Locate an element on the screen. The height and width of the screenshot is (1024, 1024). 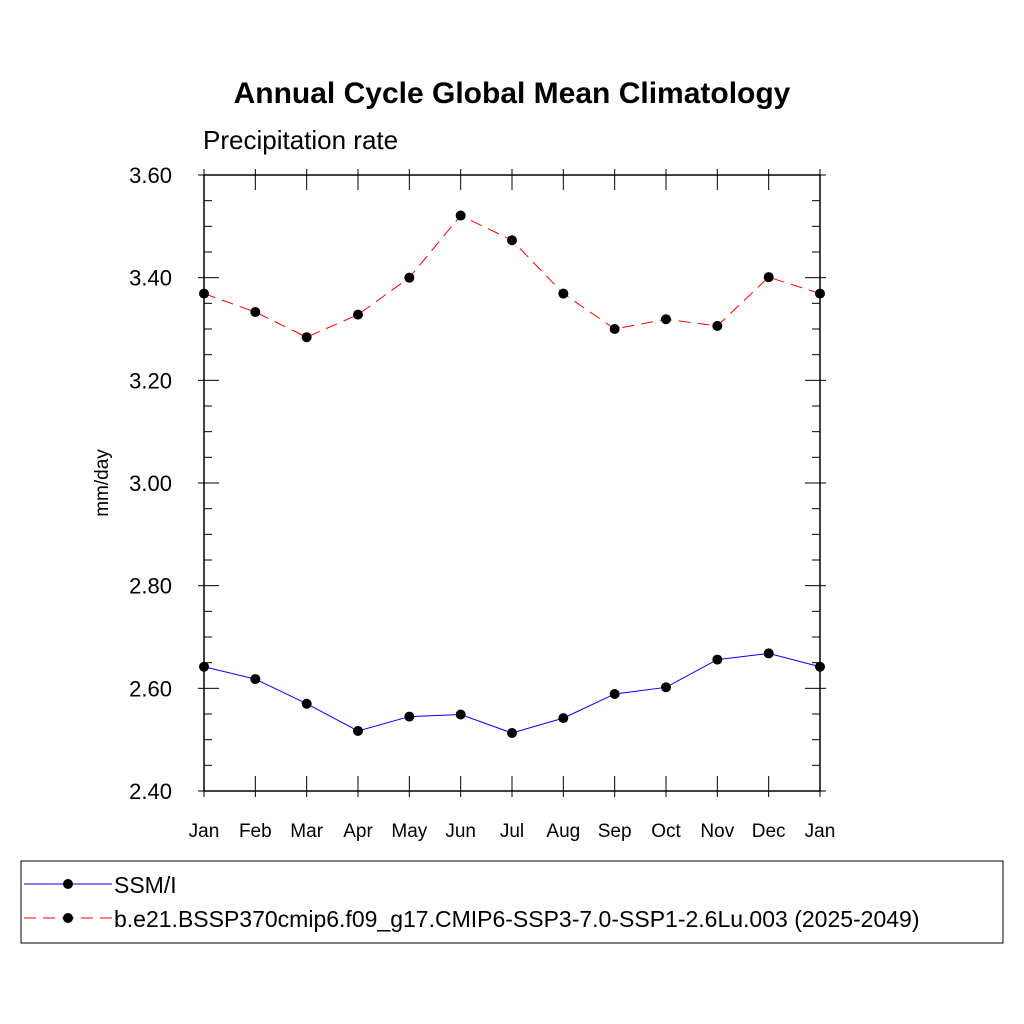
legend-marker-model is located at coordinates (68, 918).